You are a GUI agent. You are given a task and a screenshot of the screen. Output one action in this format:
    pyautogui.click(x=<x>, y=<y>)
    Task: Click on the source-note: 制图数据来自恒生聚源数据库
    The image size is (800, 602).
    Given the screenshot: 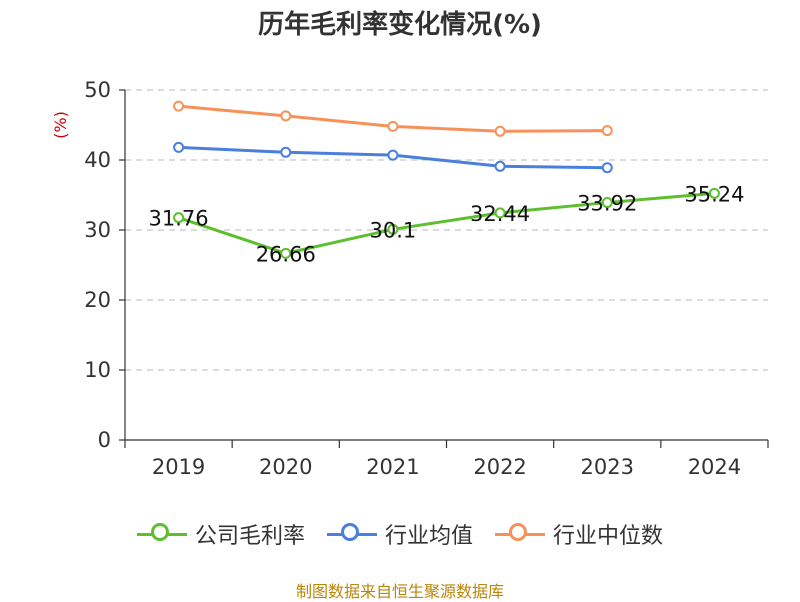 What is the action you would take?
    pyautogui.click(x=399, y=591)
    